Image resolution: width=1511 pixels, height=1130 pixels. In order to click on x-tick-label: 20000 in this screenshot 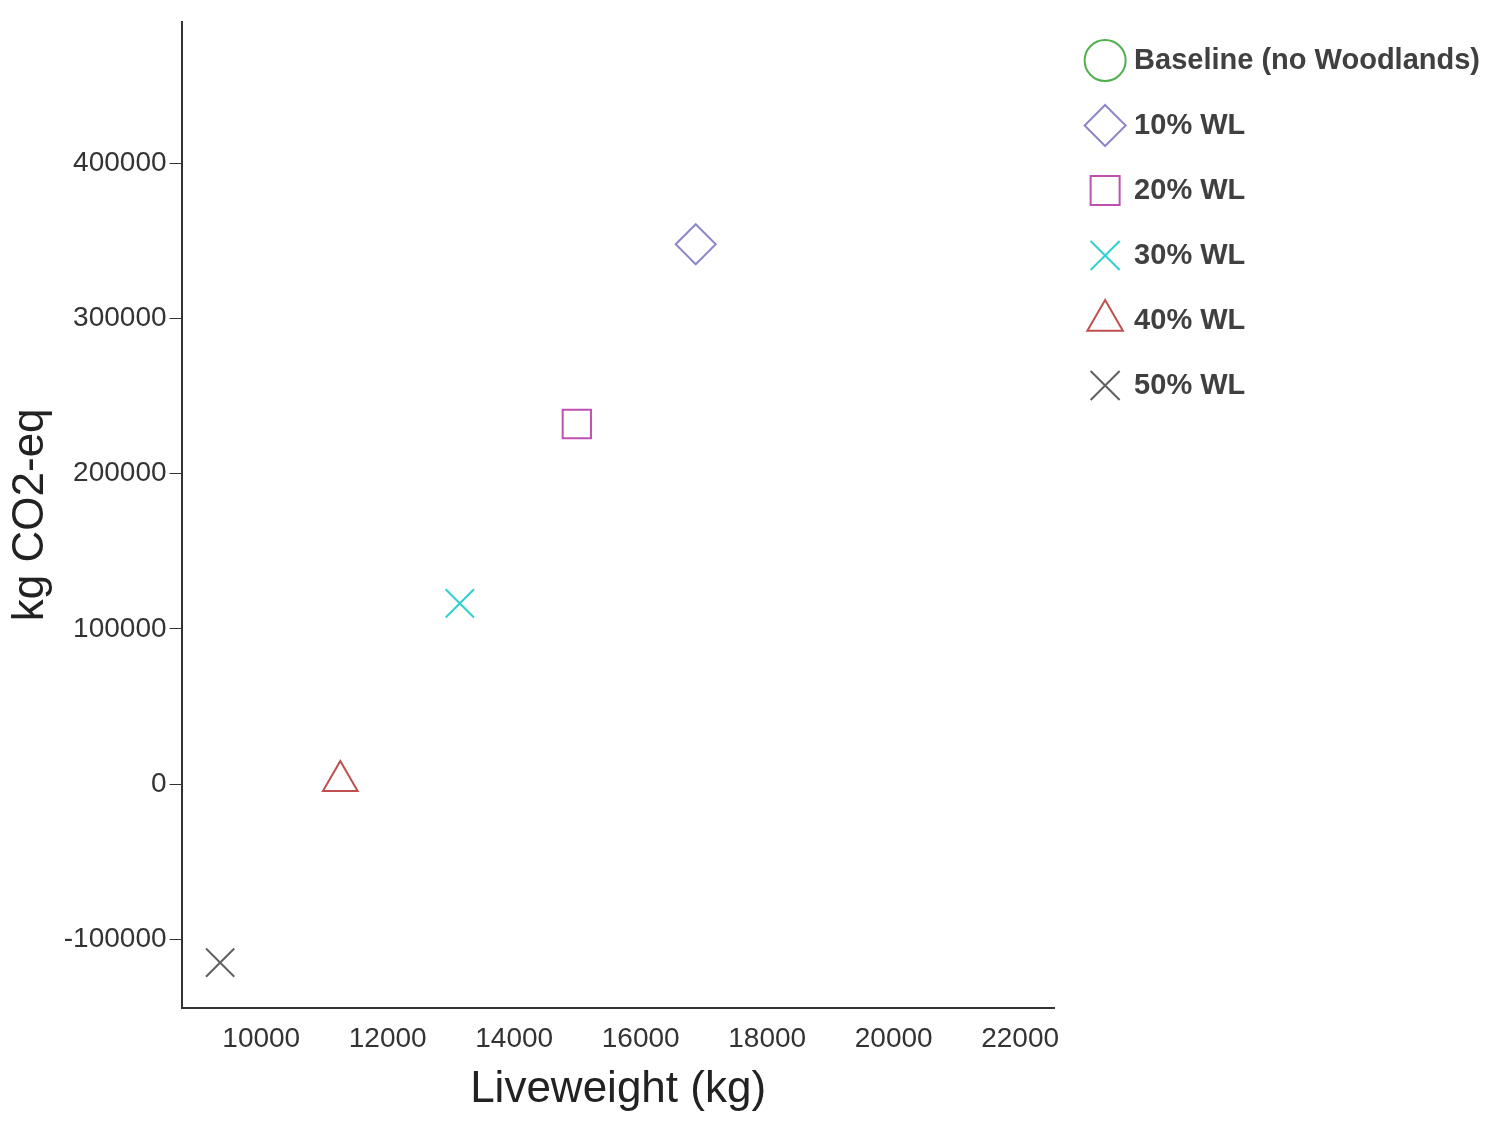, I will do `click(893, 1038)`.